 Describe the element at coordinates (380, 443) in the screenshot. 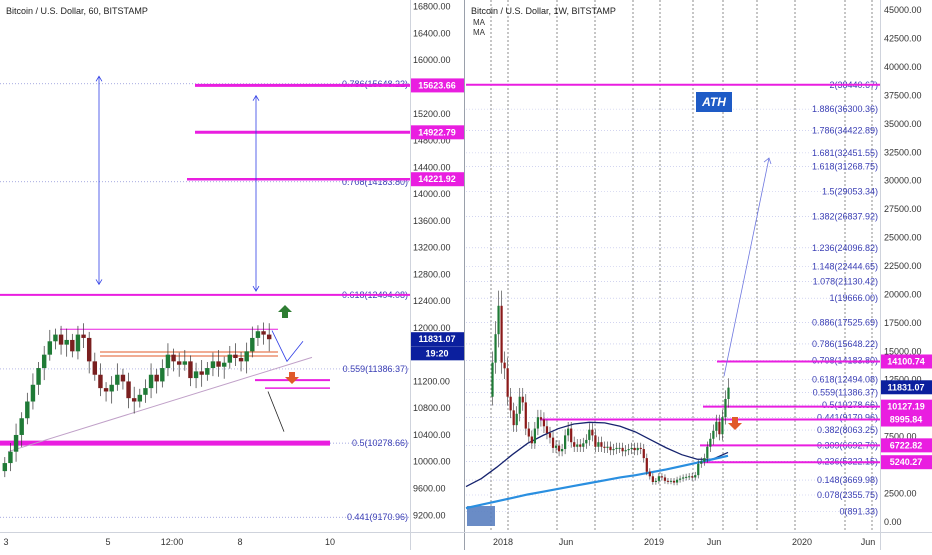

I see `left-fib-label: 0.5(10278.66)` at that location.